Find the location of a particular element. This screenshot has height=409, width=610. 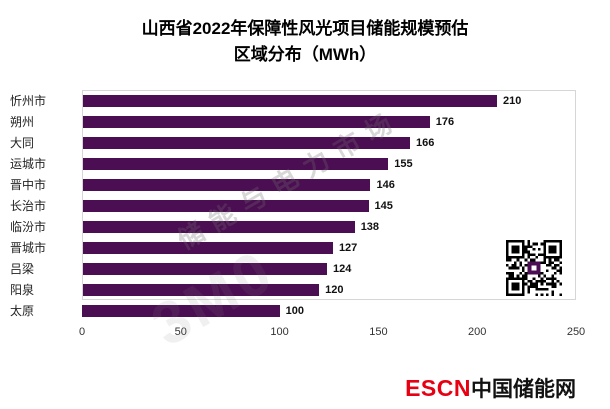

value-label: 210 is located at coordinates (512, 100).